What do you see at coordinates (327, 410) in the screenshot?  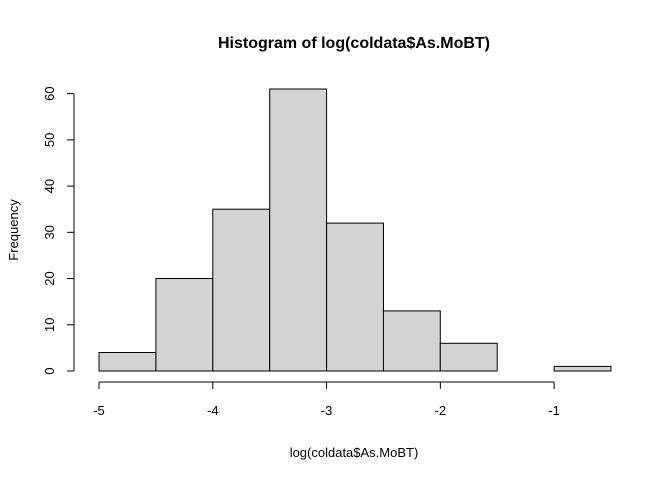 I see `x-tick-label-2: -3` at bounding box center [327, 410].